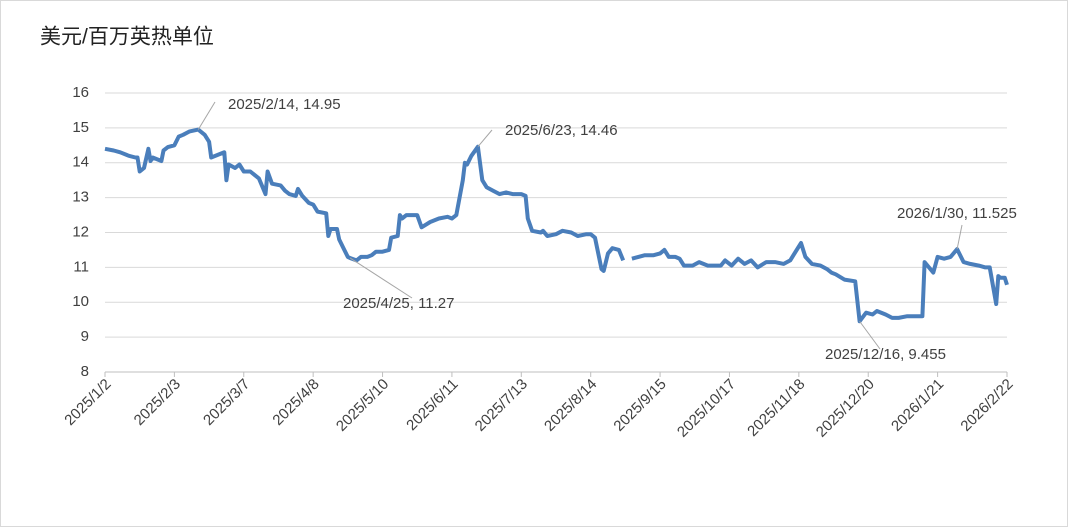 This screenshot has height=527, width=1068. Describe the element at coordinates (80, 92) in the screenshot. I see `y-tick-label: 16` at that location.